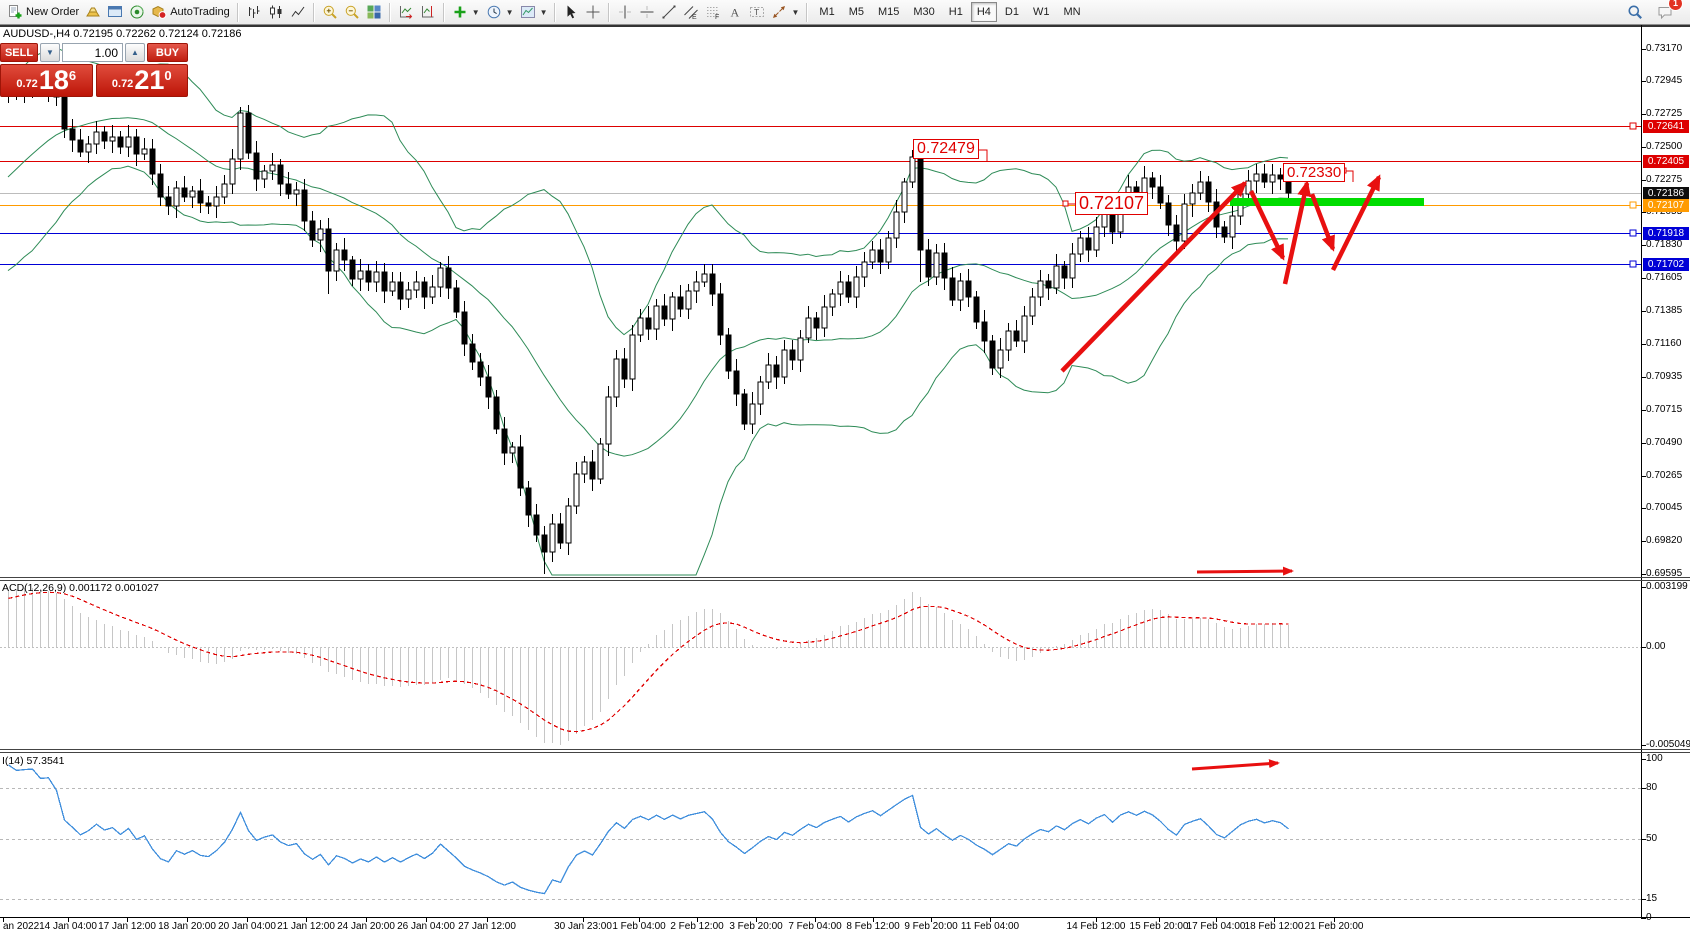  What do you see at coordinates (141, 80) in the screenshot?
I see `ask-price-button: 0.72 21 0` at bounding box center [141, 80].